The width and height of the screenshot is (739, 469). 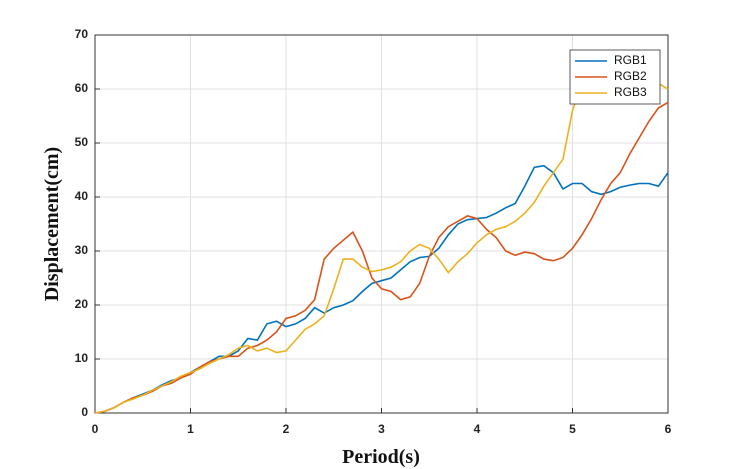 I want to click on y-tick-label: 10, so click(x=82, y=358).